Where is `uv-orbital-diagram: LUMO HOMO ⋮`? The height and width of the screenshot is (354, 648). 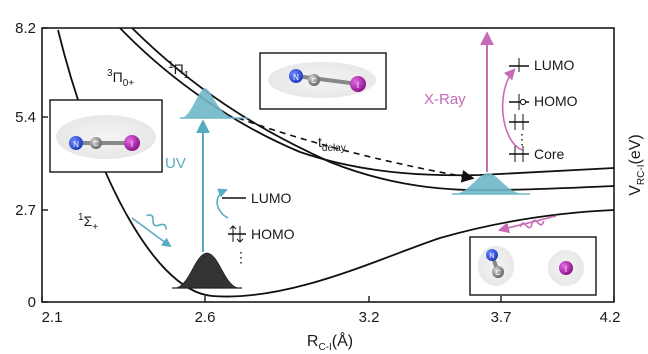
uv-orbital-diagram: LUMO HOMO ⋮ is located at coordinates (255, 226).